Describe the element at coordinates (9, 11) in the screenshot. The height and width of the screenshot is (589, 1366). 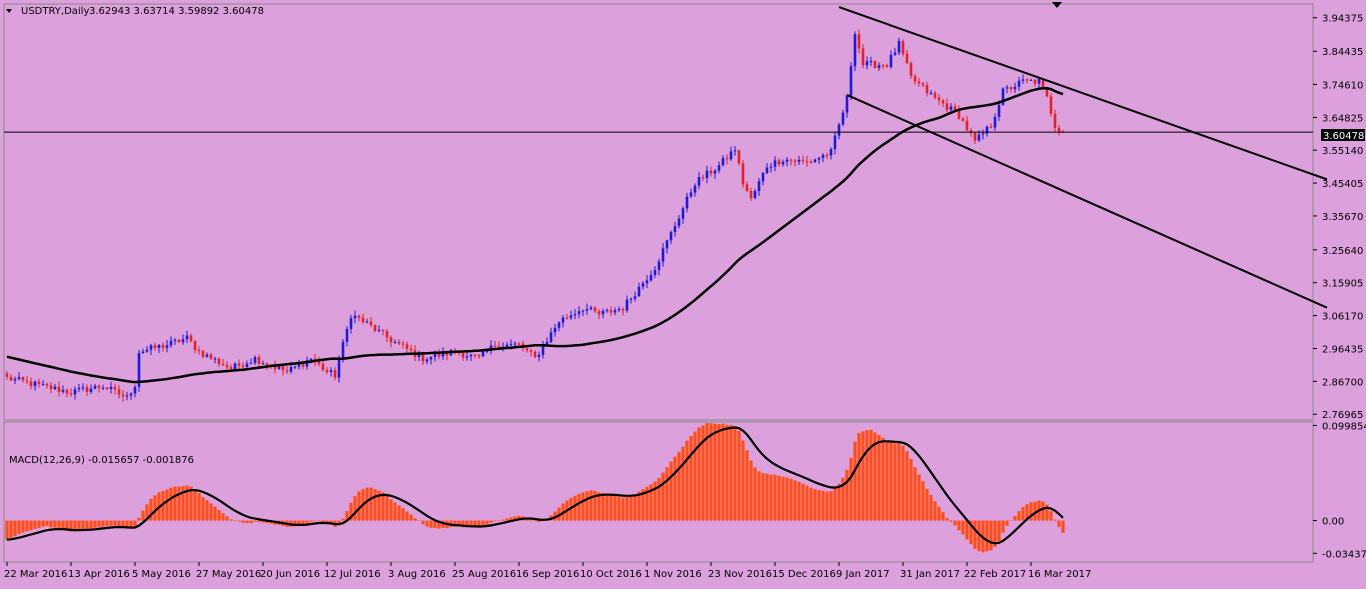
I see `menu-triangle-icon` at that location.